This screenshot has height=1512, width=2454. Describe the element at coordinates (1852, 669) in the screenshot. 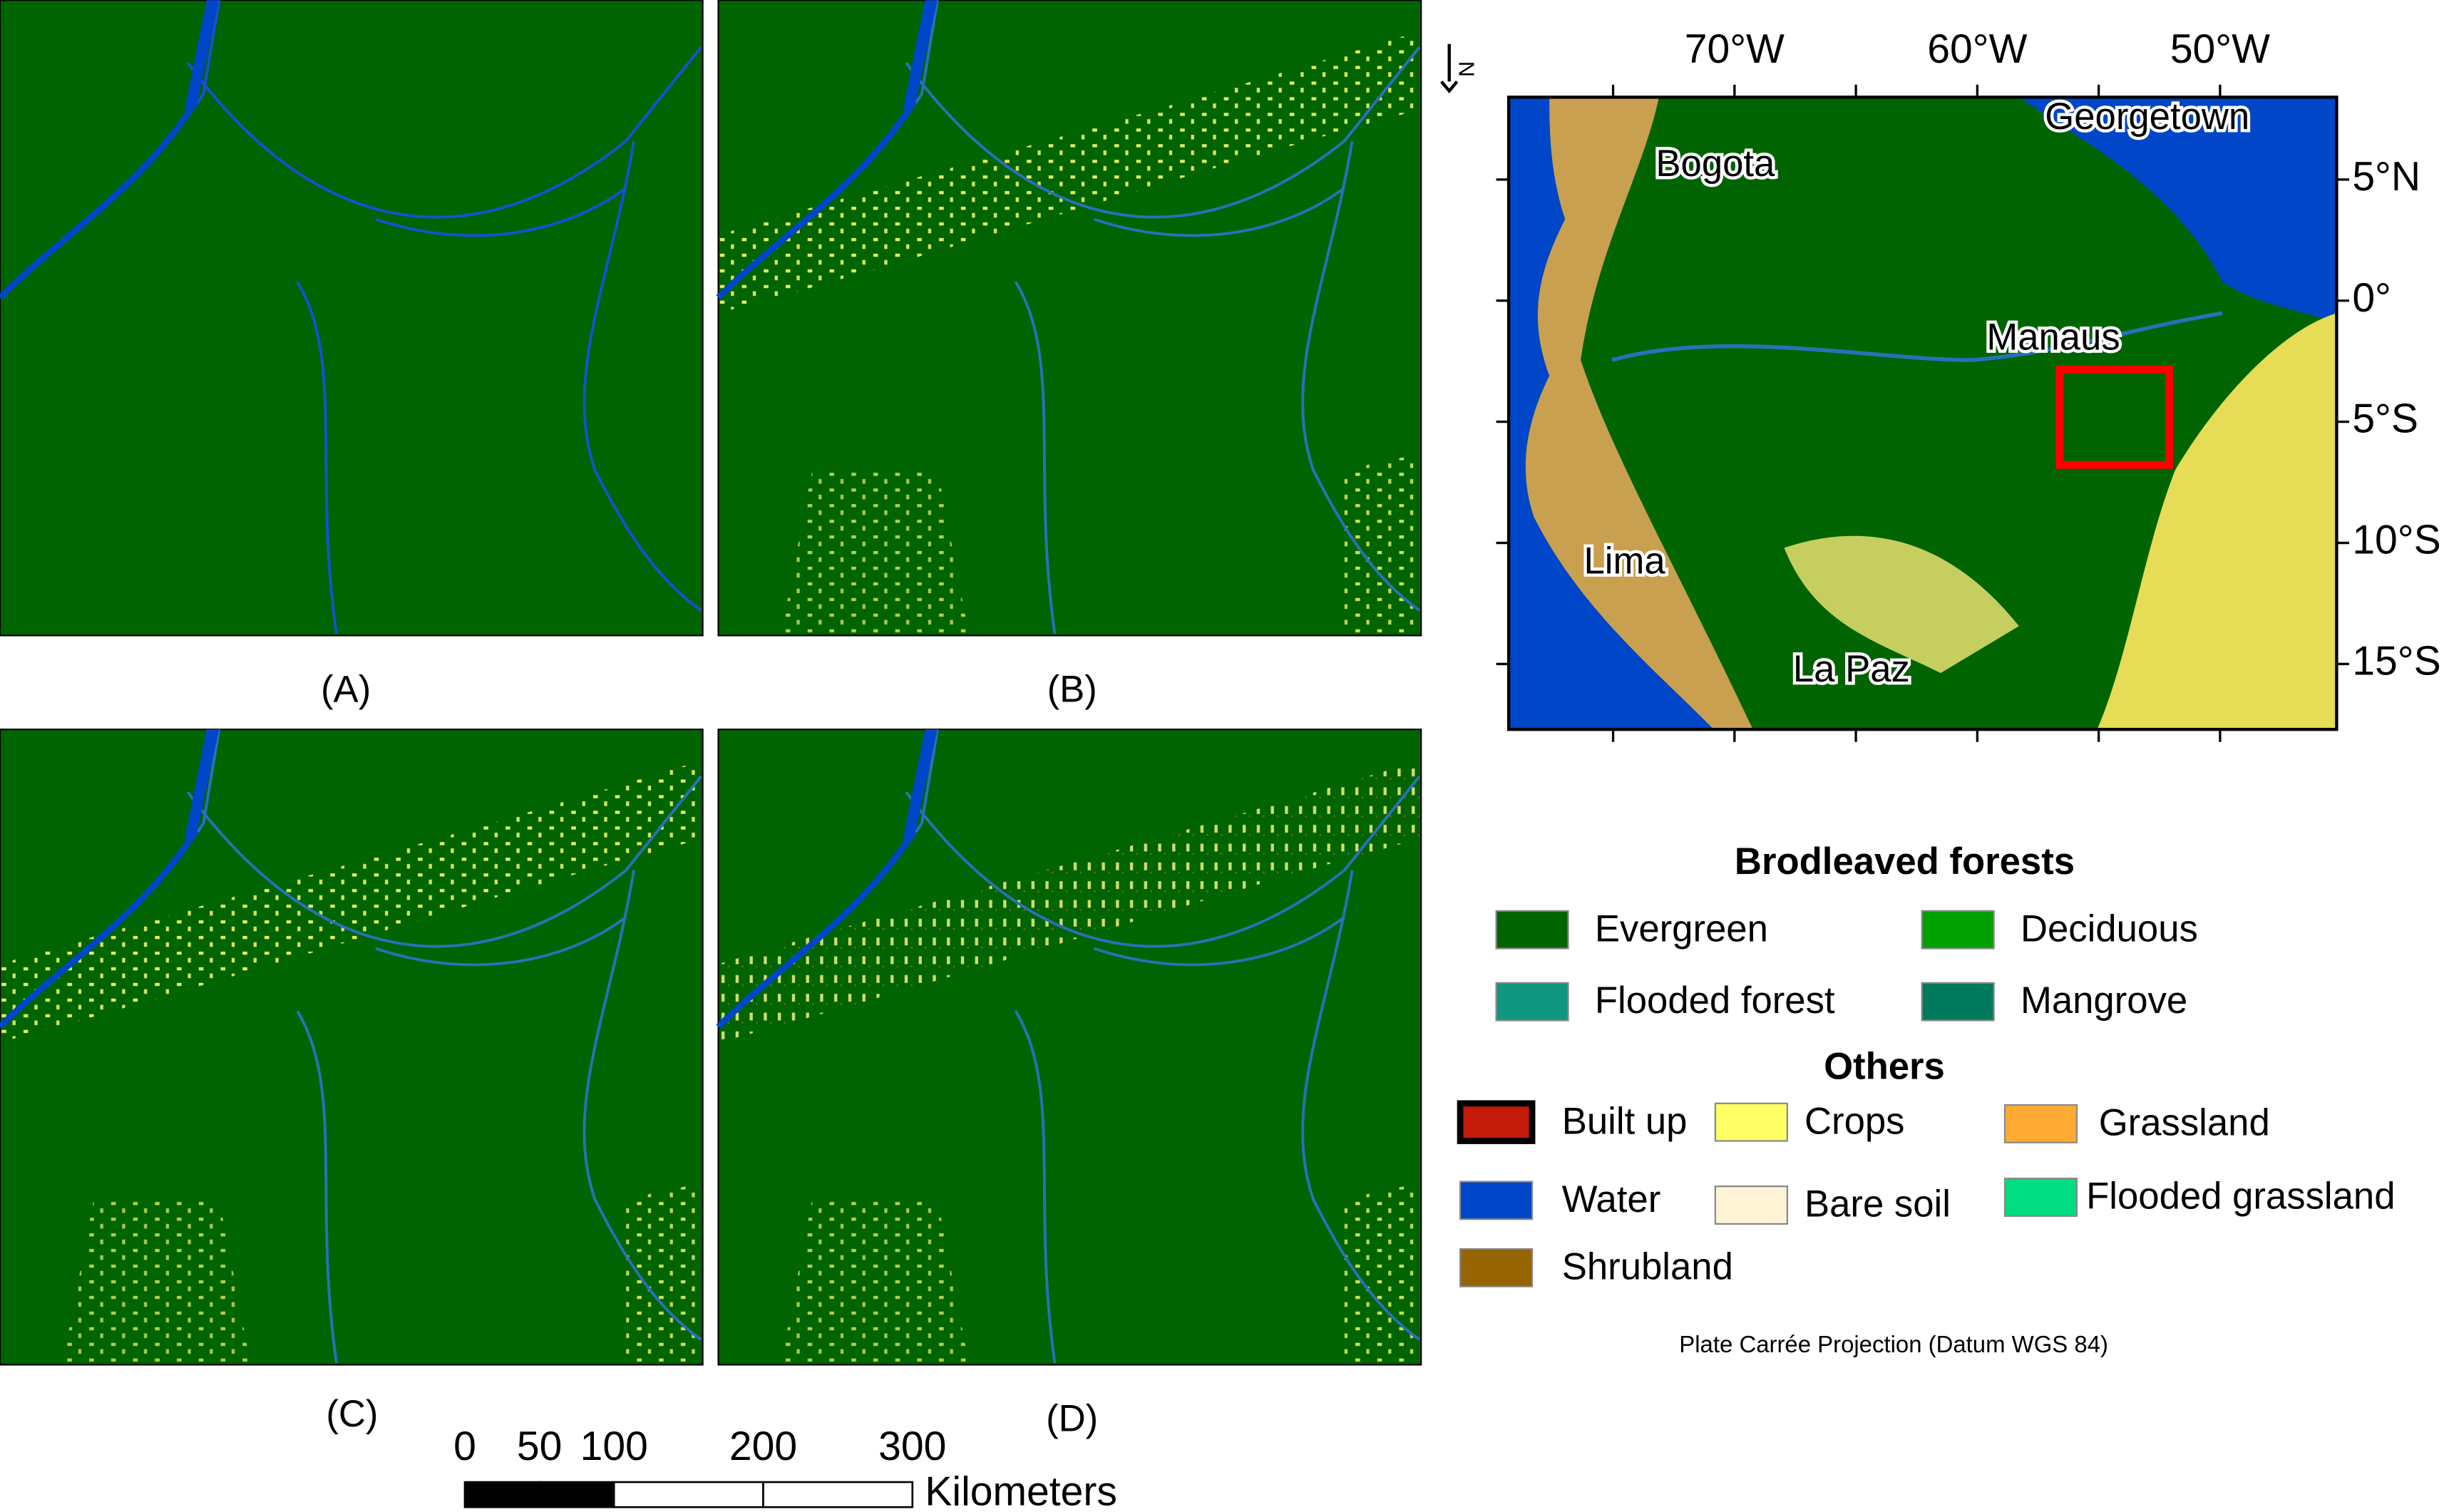

I see `city-label: La Paz` at that location.